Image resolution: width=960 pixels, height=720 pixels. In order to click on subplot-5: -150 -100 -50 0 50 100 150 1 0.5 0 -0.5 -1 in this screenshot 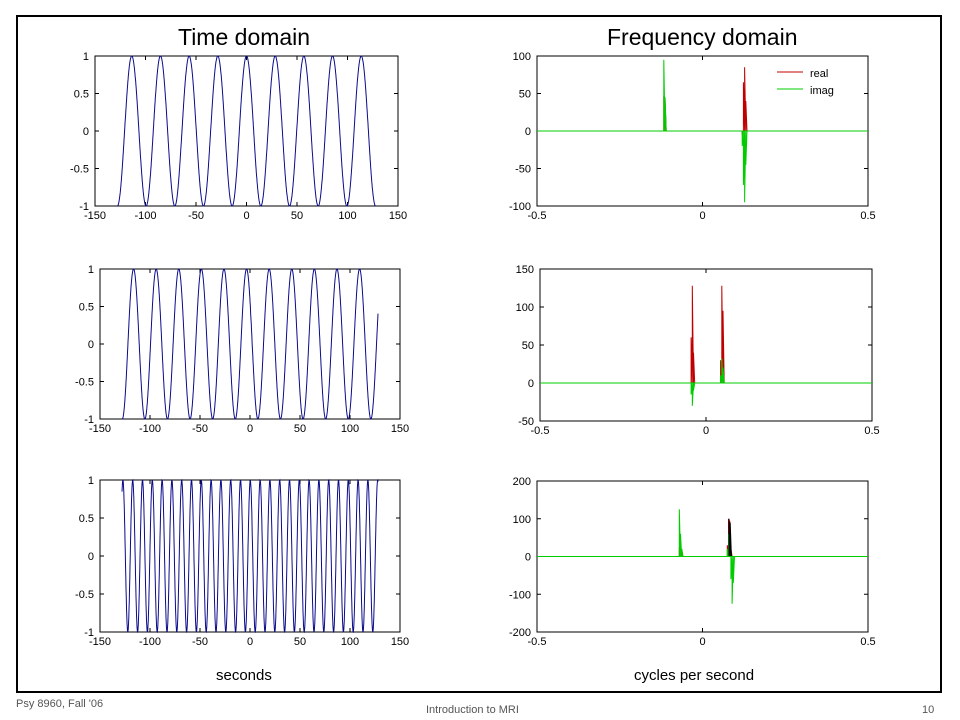, I will do `click(242, 561)`.